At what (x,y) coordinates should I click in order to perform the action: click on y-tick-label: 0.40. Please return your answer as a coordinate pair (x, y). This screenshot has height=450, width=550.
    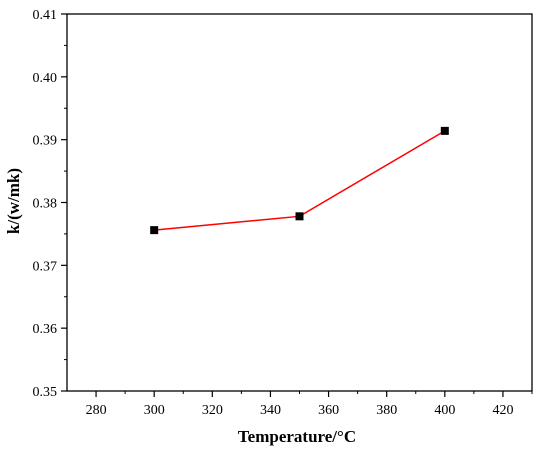
    Looking at the image, I should click on (45, 78).